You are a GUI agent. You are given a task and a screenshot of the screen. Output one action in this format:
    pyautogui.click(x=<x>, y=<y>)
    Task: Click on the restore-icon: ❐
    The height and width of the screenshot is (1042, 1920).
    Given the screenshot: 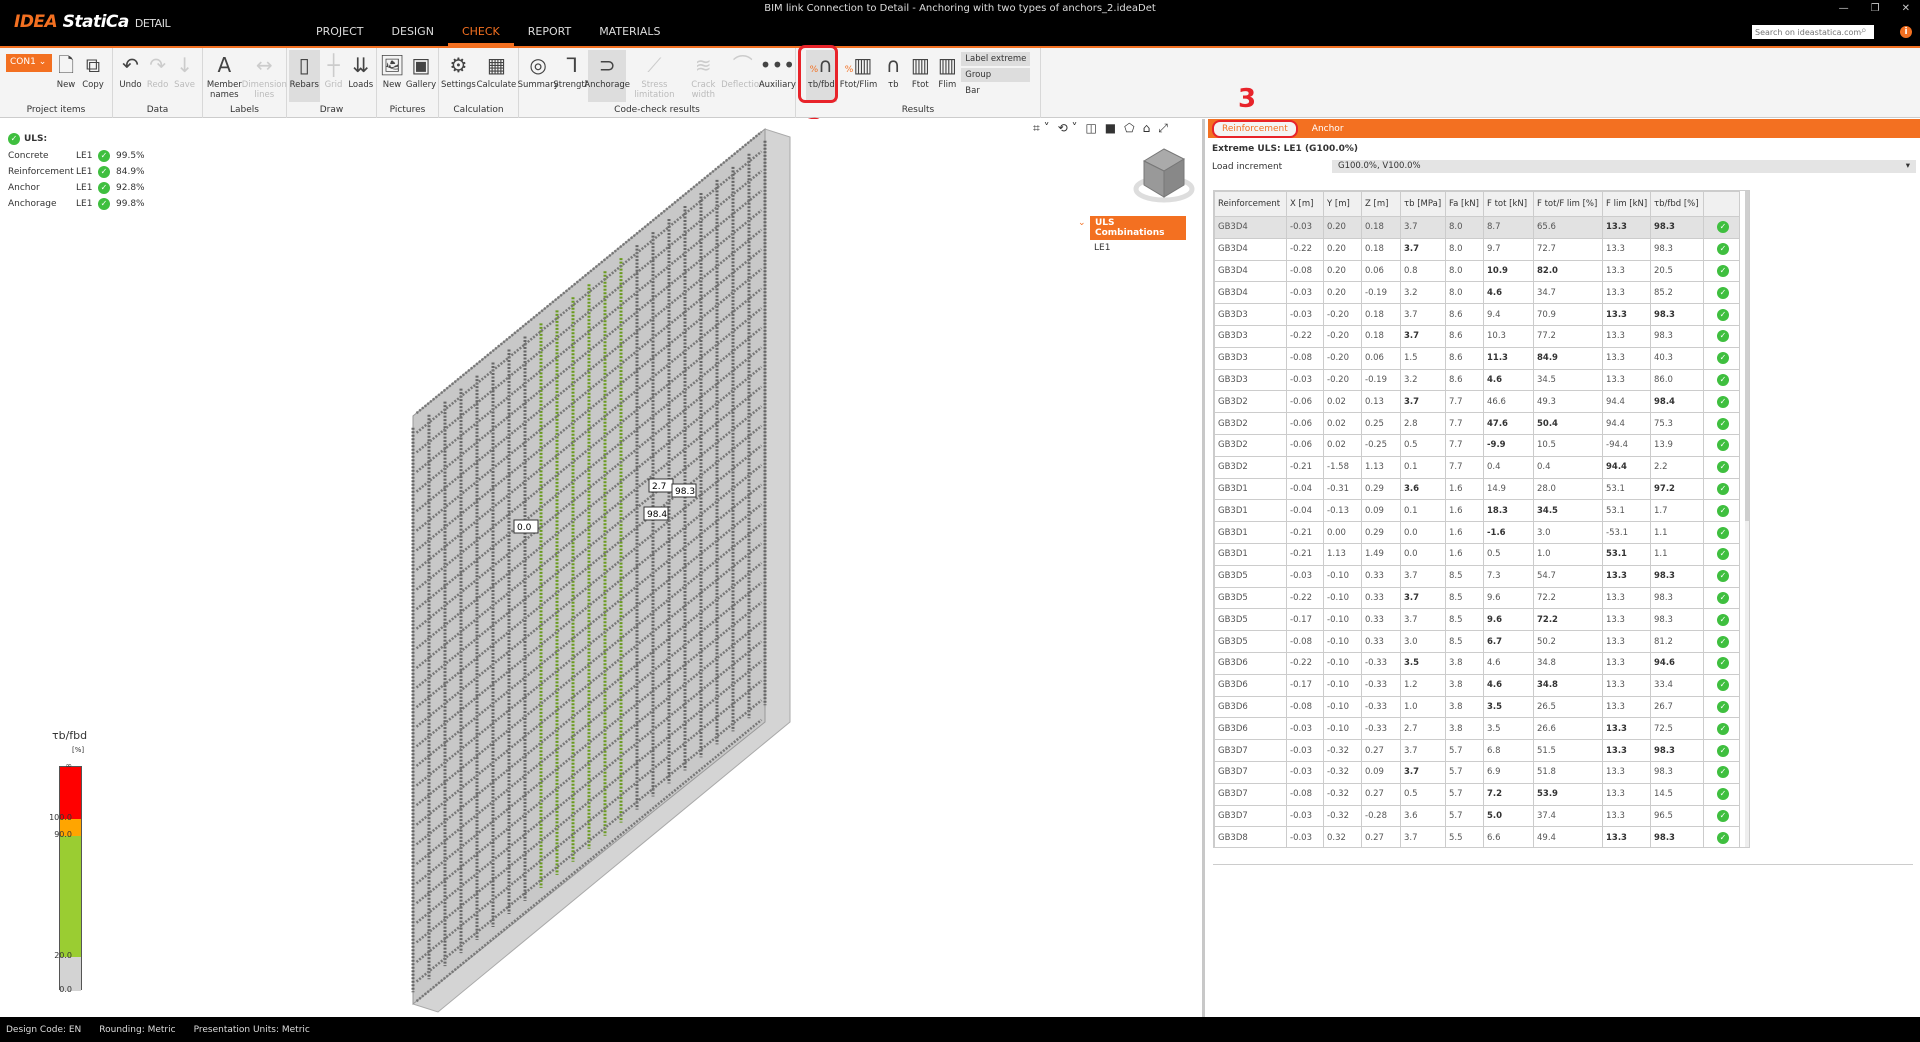 What is the action you would take?
    pyautogui.click(x=1875, y=8)
    